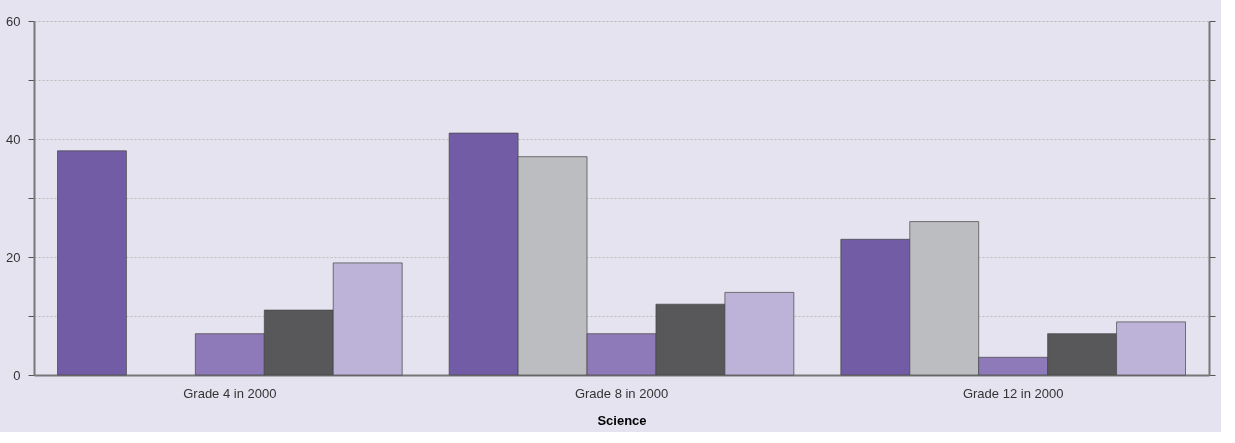  I want to click on y-tick-label: 60, so click(13, 21).